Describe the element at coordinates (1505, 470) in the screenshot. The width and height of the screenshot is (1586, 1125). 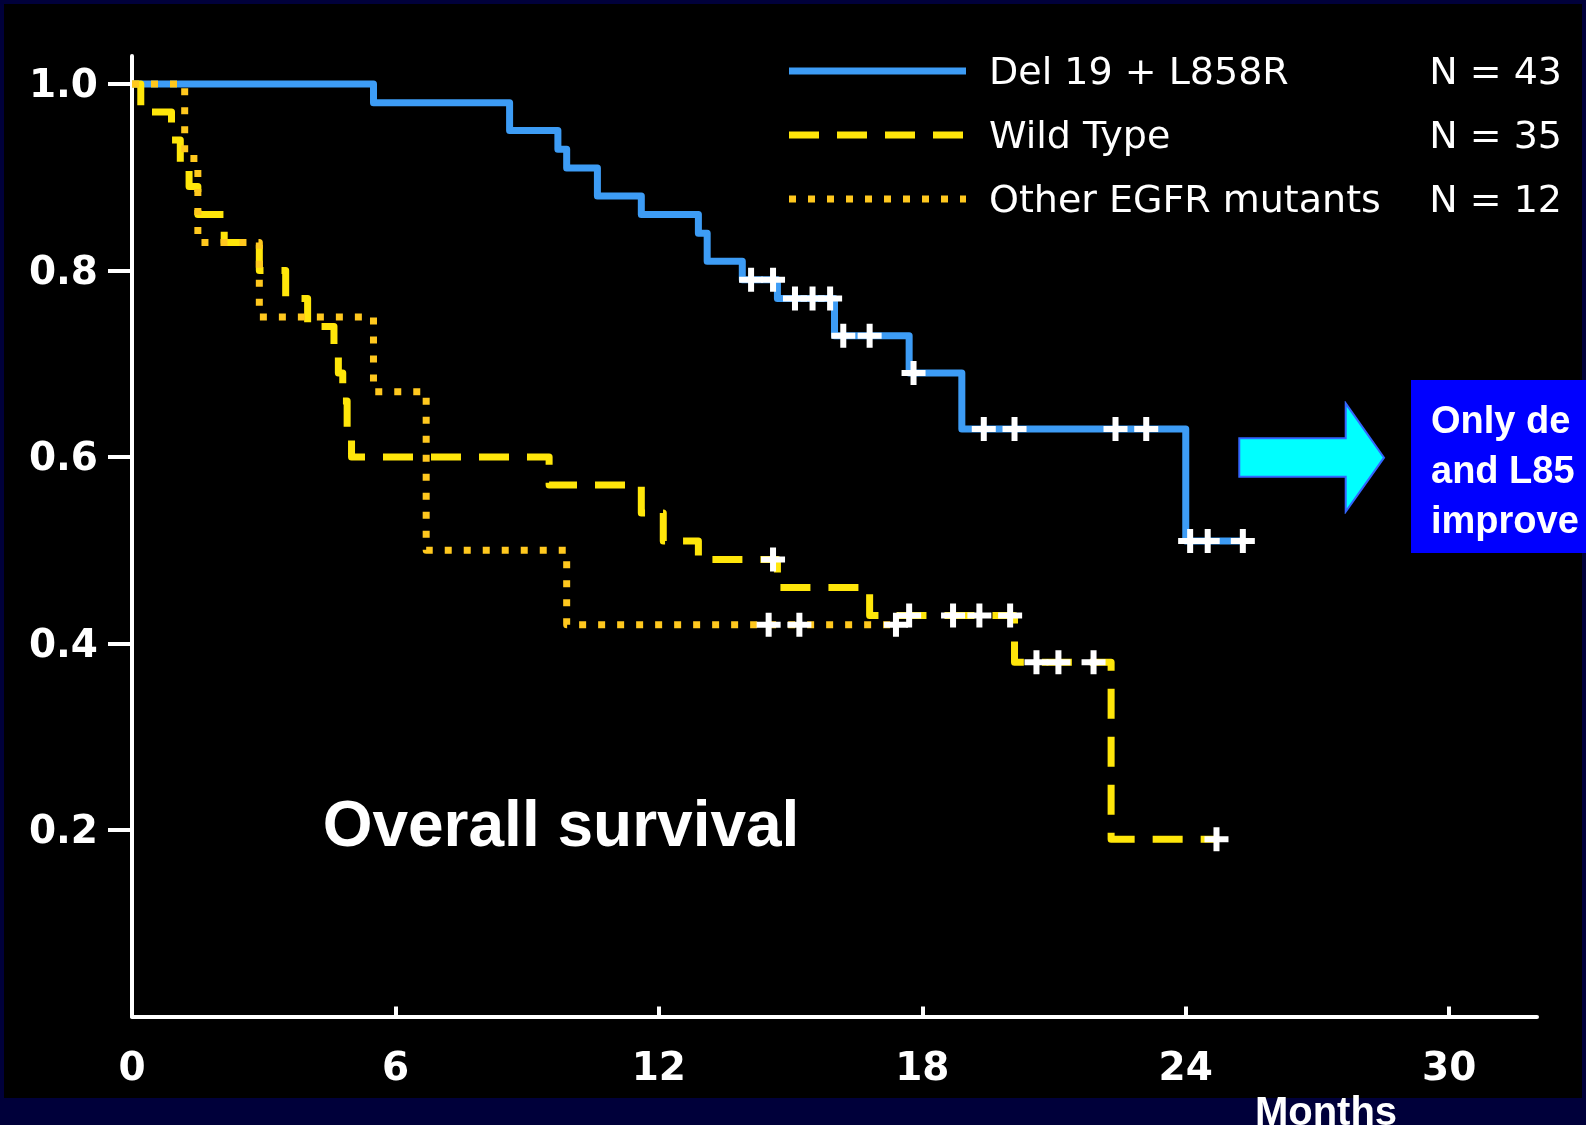
I see `annotation: Only de and L85 improve` at that location.